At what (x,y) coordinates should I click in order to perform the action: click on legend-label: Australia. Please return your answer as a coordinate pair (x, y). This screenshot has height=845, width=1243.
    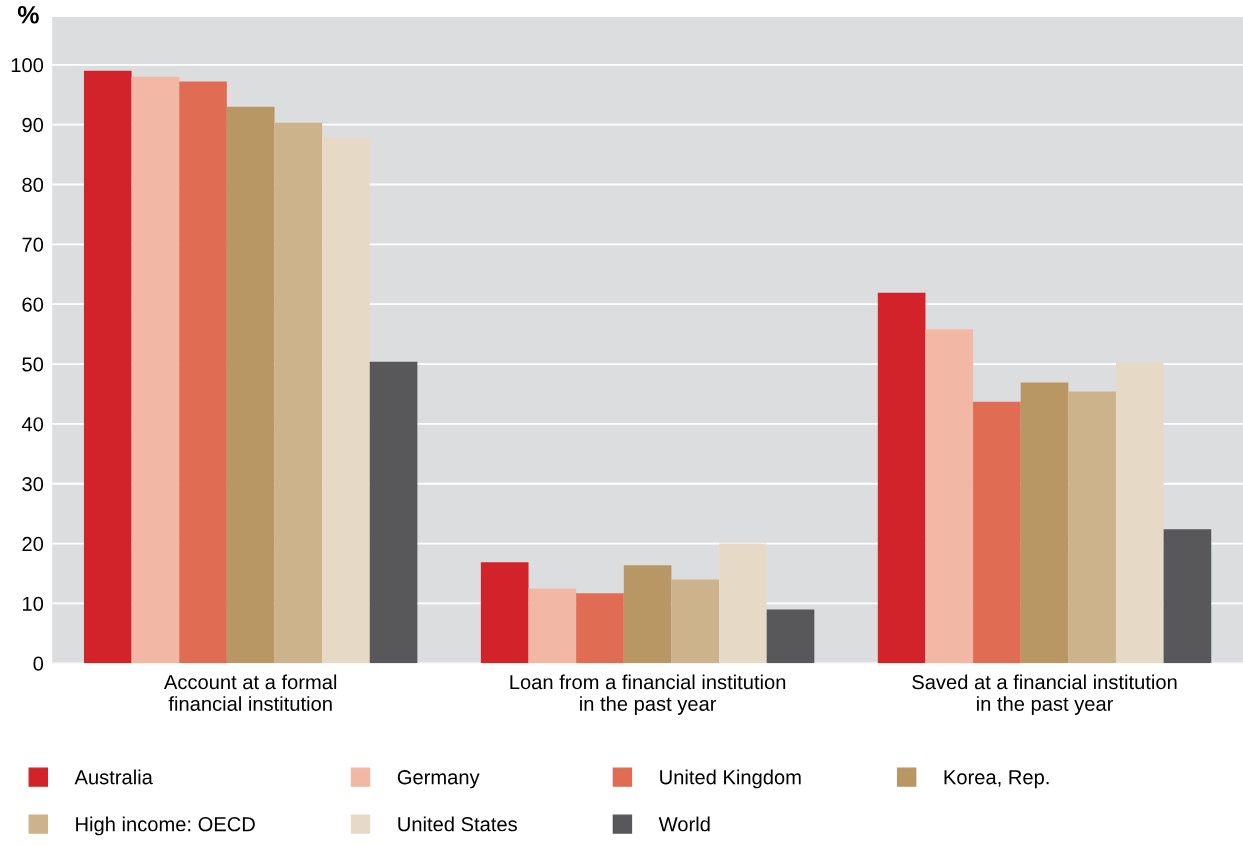
    Looking at the image, I should click on (113, 777).